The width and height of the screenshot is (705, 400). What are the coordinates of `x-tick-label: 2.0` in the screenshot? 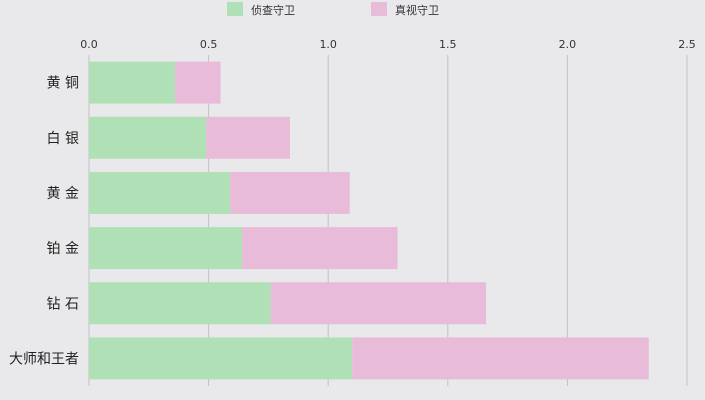 It's located at (568, 44).